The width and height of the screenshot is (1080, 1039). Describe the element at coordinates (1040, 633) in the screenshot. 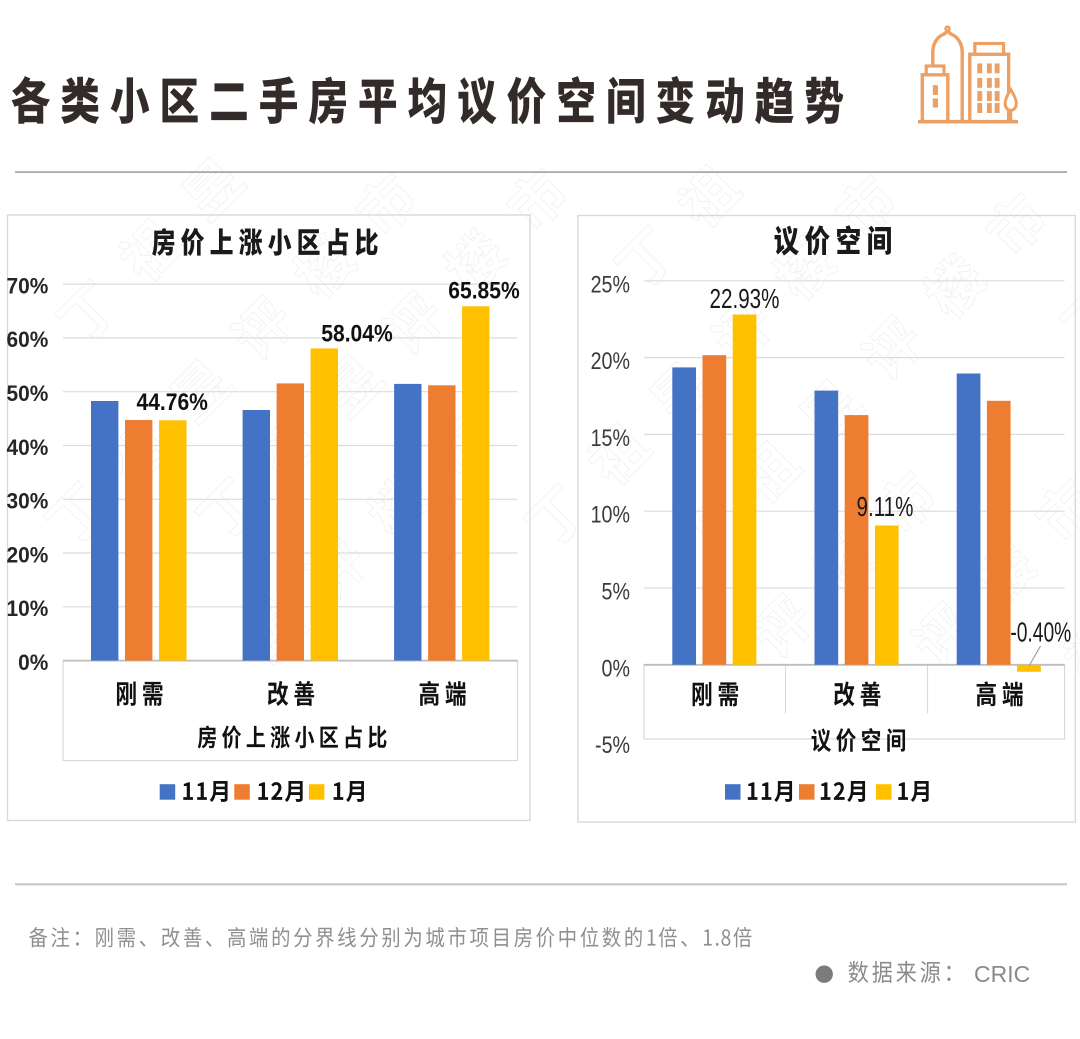

I see `svg-text: -0.40%` at that location.